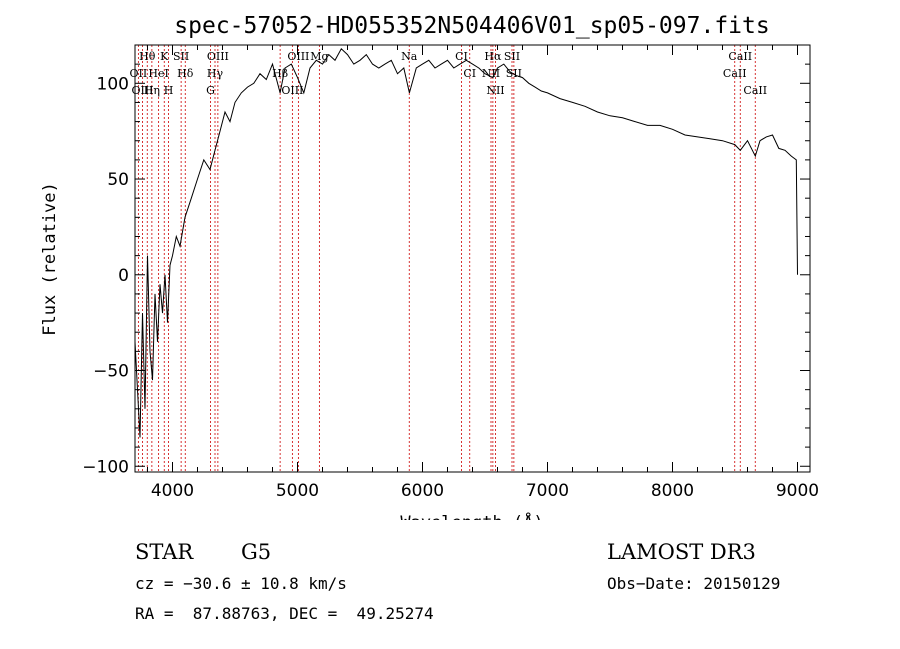 The height and width of the screenshot is (649, 900). Describe the element at coordinates (319, 56) in the screenshot. I see `line-marker-label: Mg` at that location.